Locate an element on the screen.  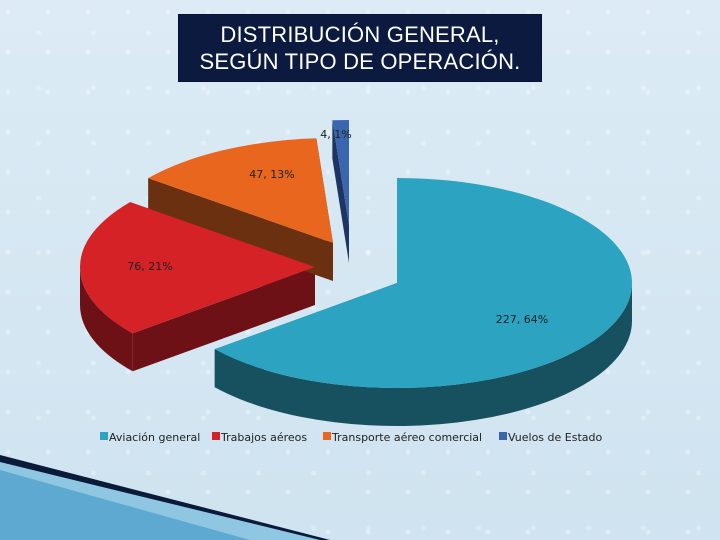
data-label: 4, 1% is located at coordinates (335, 134).